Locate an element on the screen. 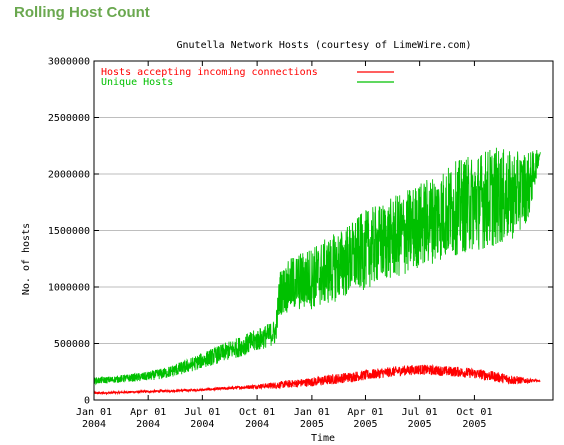 Image resolution: width=564 pixels, height=445 pixels. y-tick-label: 500000 is located at coordinates (72, 344).